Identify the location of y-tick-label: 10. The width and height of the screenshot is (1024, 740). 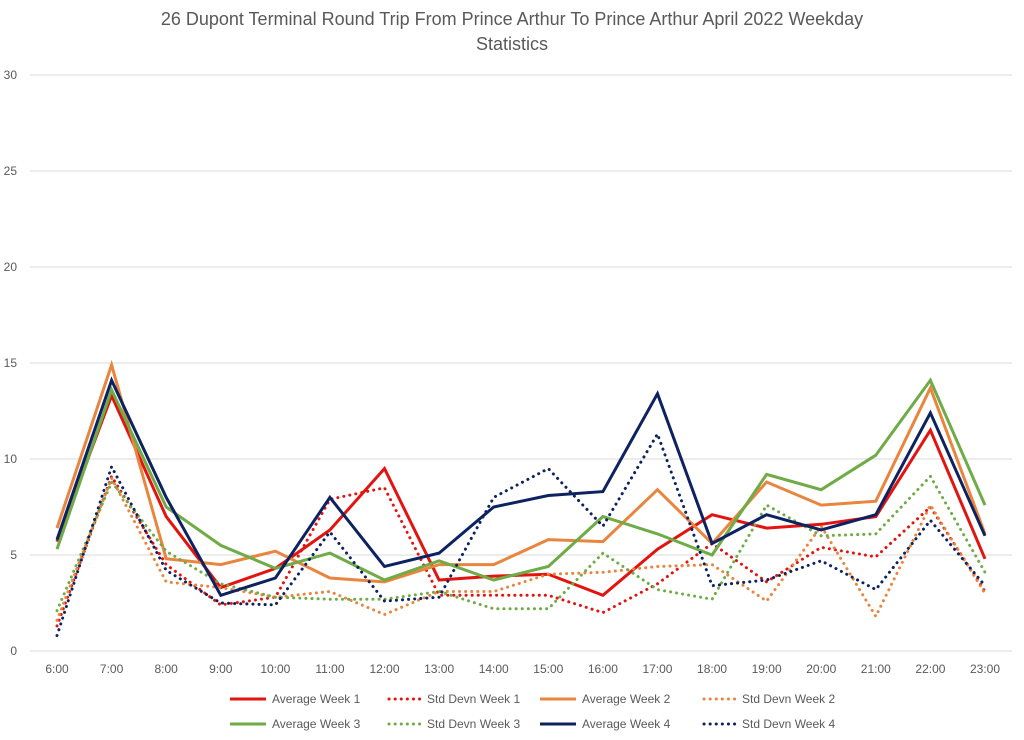
(11, 459).